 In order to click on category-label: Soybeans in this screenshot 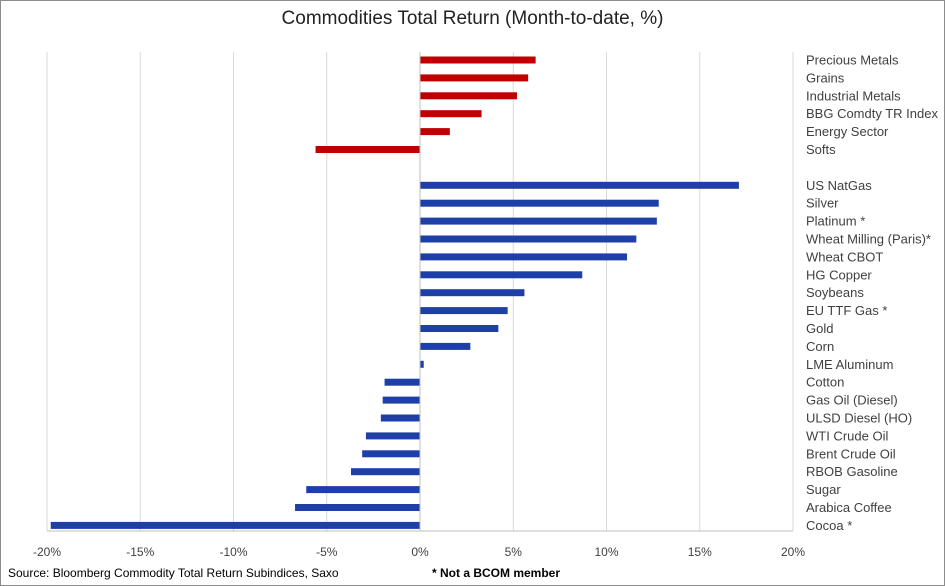, I will do `click(835, 292)`.